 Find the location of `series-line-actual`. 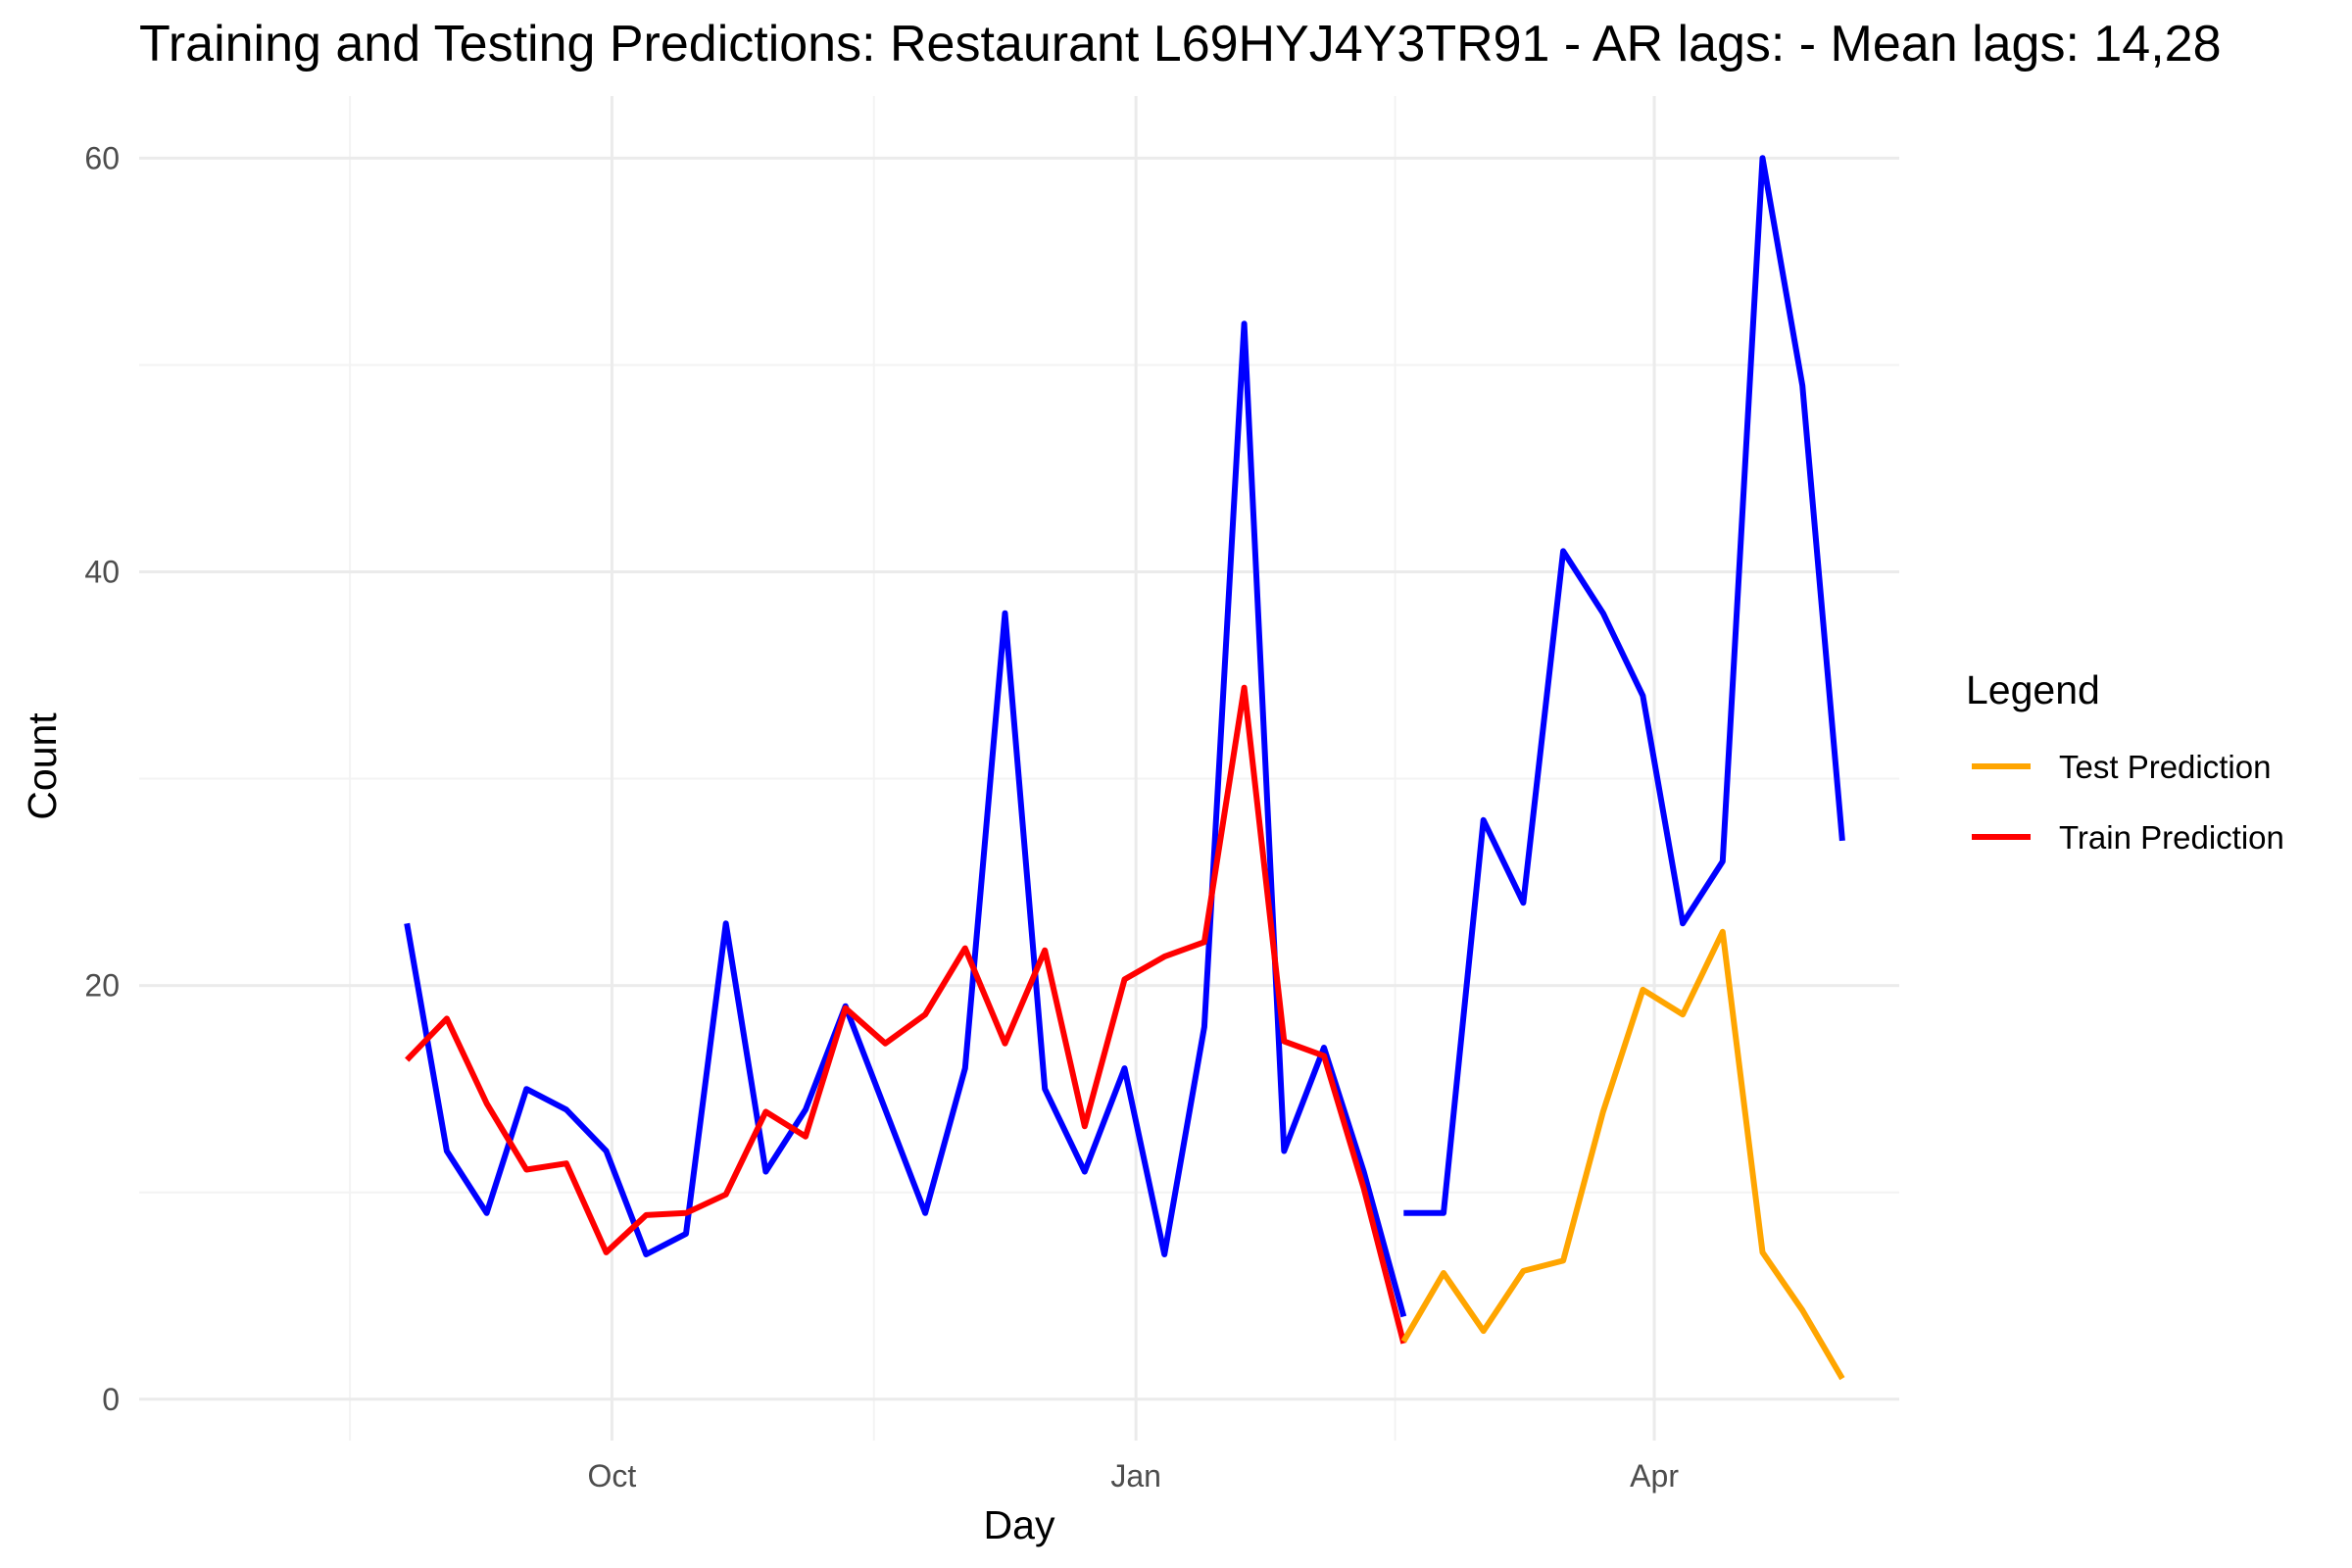

series-line-actual is located at coordinates (1624, 685).